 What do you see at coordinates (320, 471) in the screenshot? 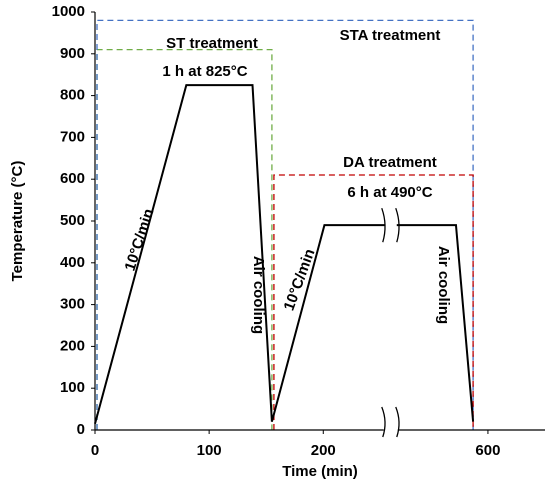
I see `x-axis-label: Time (min)` at bounding box center [320, 471].